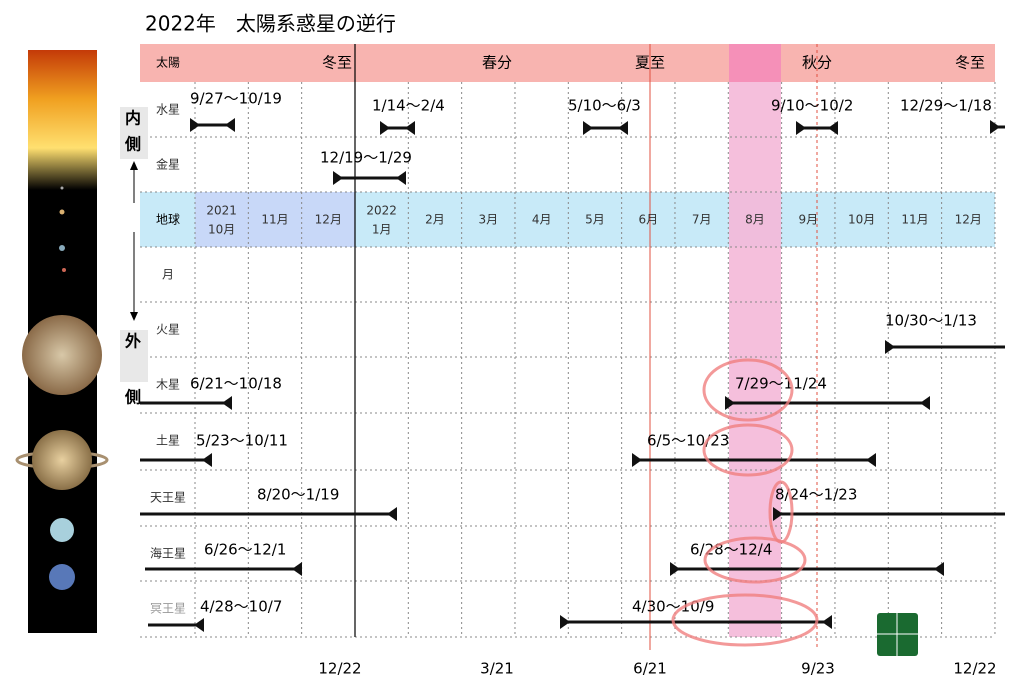  I want to click on date-label: 9/23, so click(818, 669).